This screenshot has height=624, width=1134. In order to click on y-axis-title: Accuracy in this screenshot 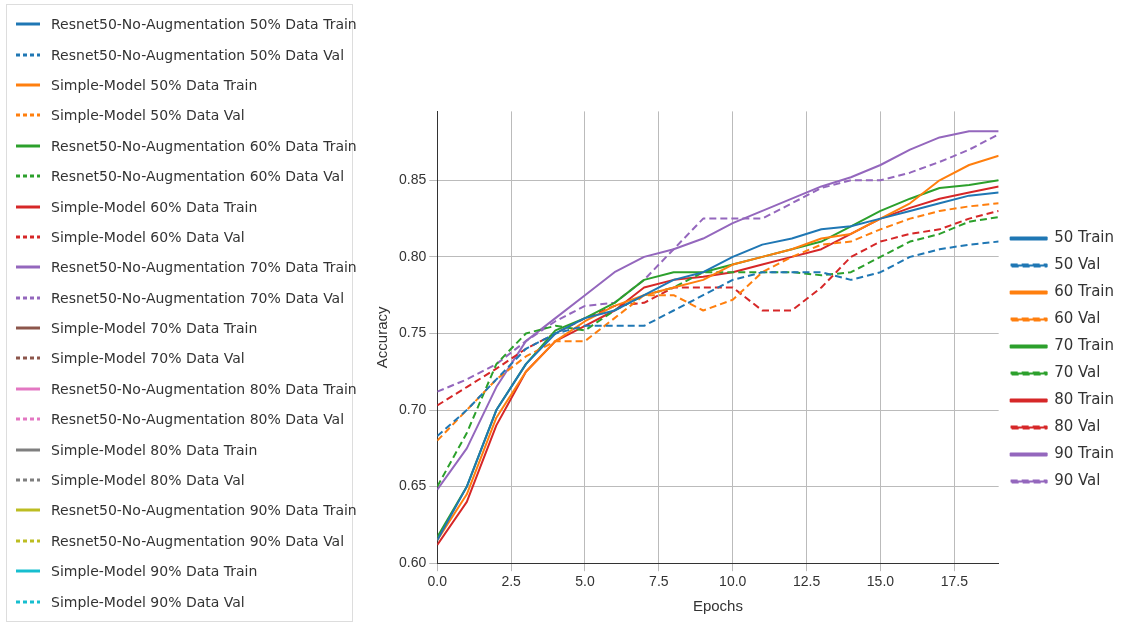, I will do `click(382, 337)`.